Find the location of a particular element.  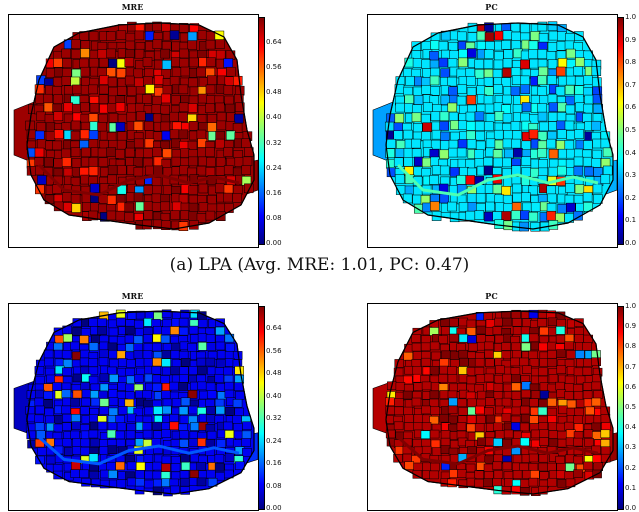

colorbar-tick-label: 0.0 is located at coordinates (631, 243).